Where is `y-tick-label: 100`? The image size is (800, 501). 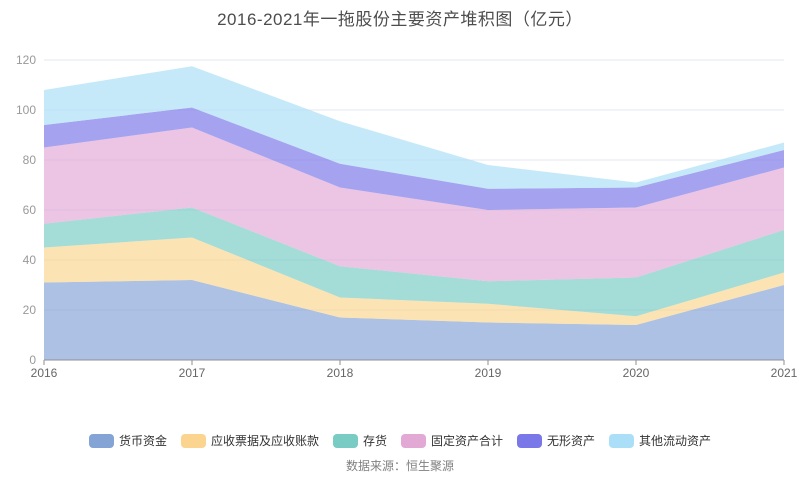
y-tick-label: 100 is located at coordinates (26, 110).